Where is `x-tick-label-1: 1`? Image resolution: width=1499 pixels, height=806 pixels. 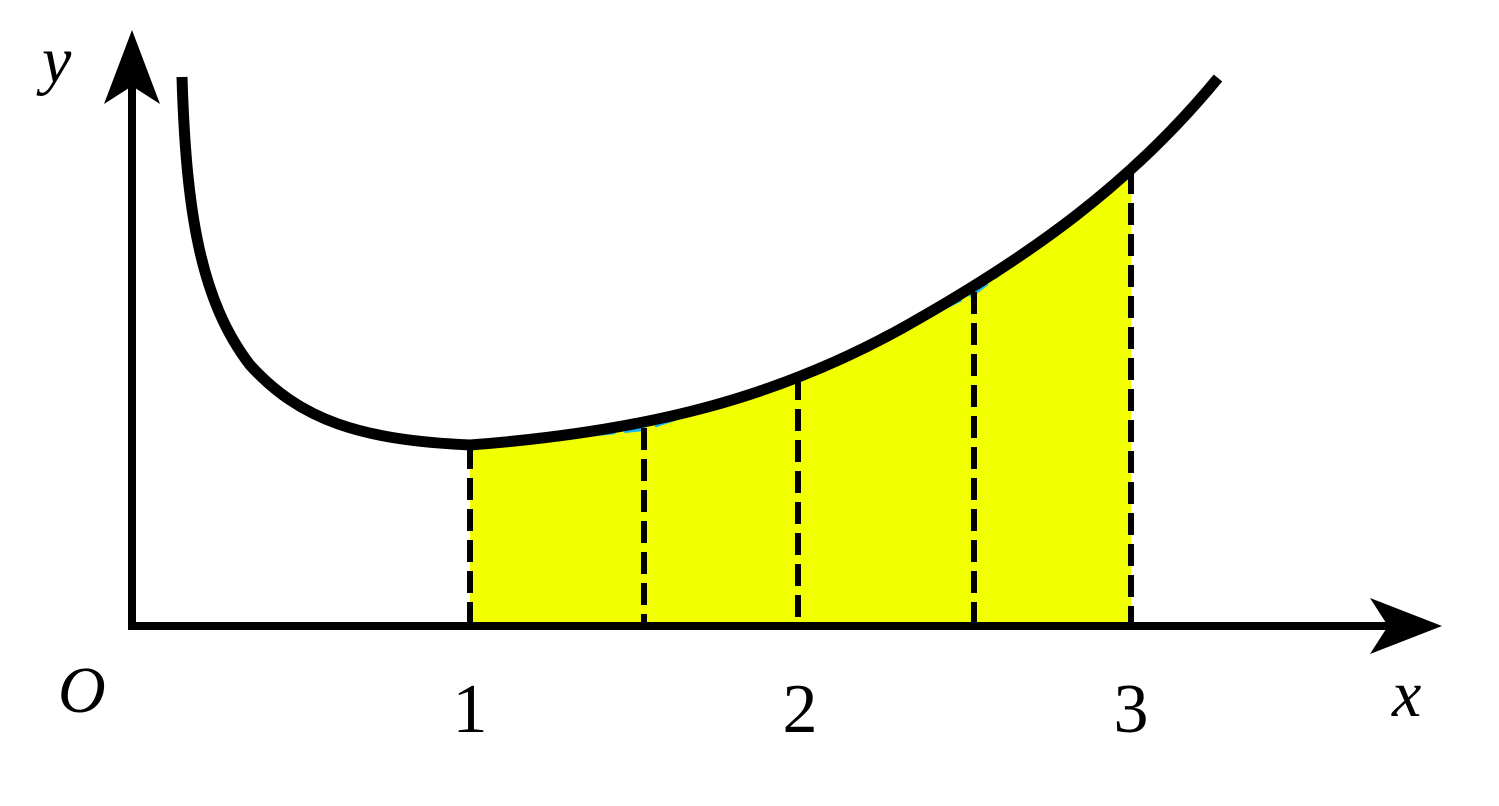 x-tick-label-1: 1 is located at coordinates (470, 709).